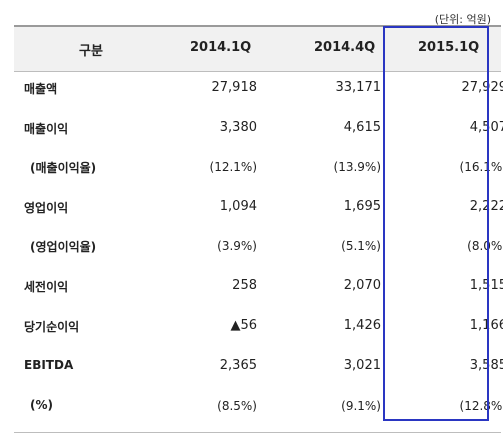  Describe the element at coordinates (91, 51) in the screenshot. I see `header-category: 구분` at that location.